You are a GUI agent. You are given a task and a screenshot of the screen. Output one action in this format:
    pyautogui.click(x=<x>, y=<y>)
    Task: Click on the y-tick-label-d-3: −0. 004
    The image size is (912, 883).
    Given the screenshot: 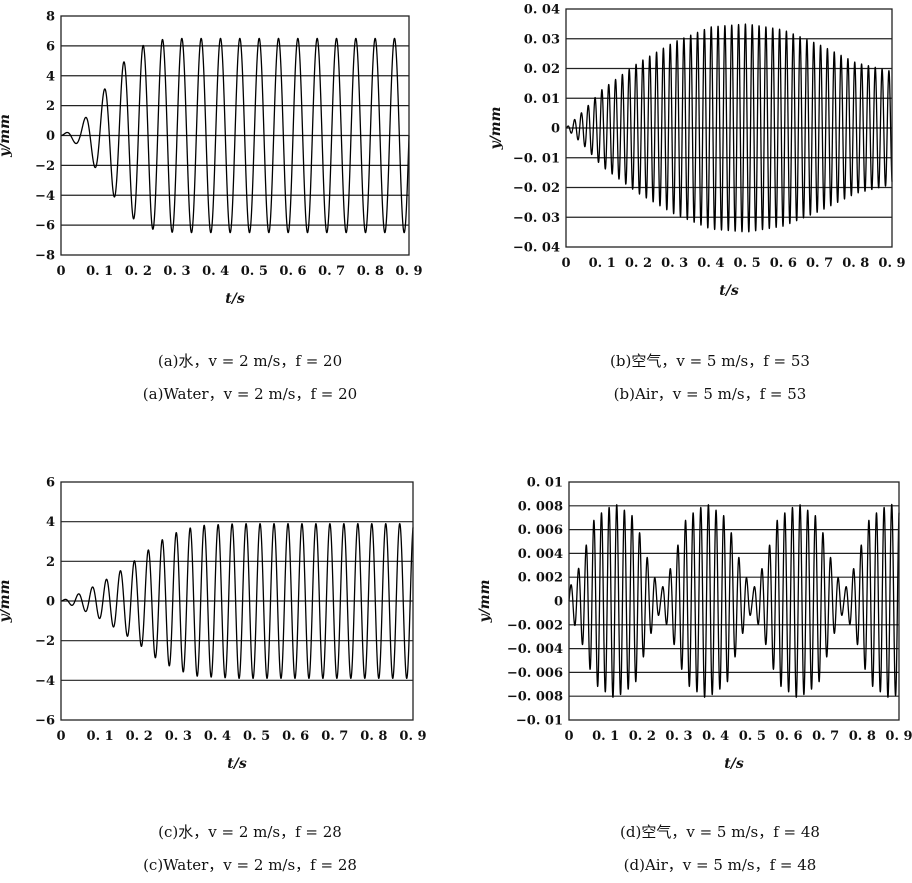 What is the action you would take?
    pyautogui.click(x=535, y=649)
    